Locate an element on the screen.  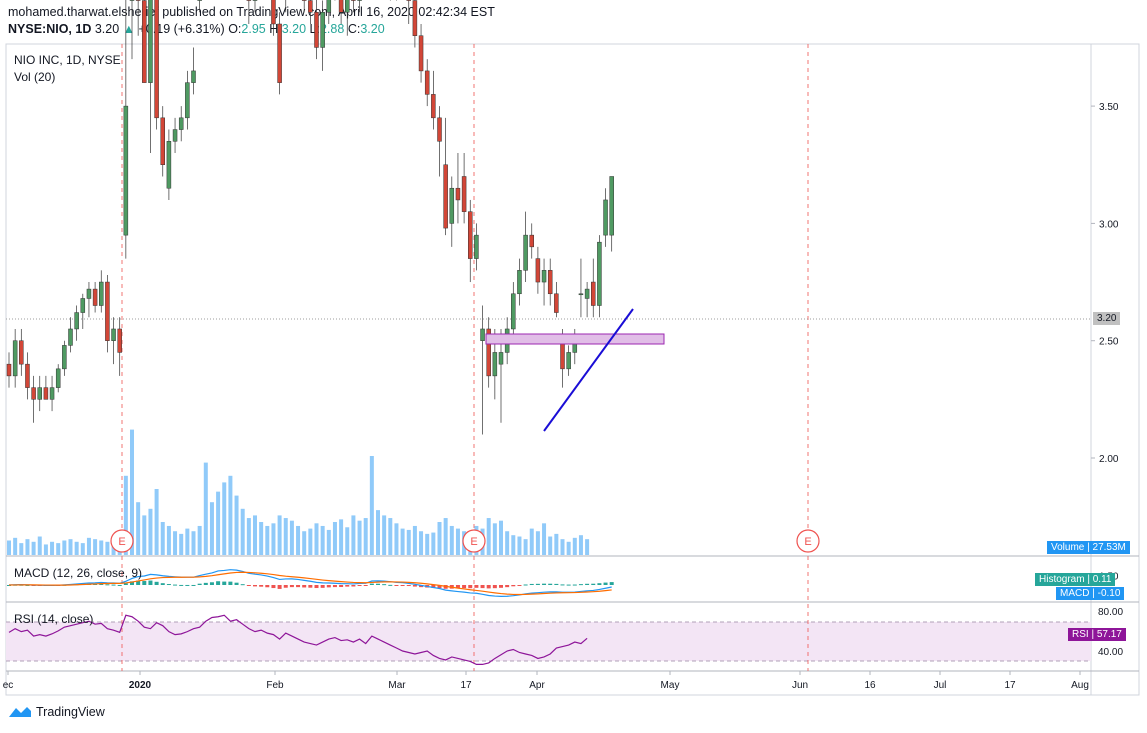
rsi-legend: RSI (14, close) is located at coordinates (54, 619).